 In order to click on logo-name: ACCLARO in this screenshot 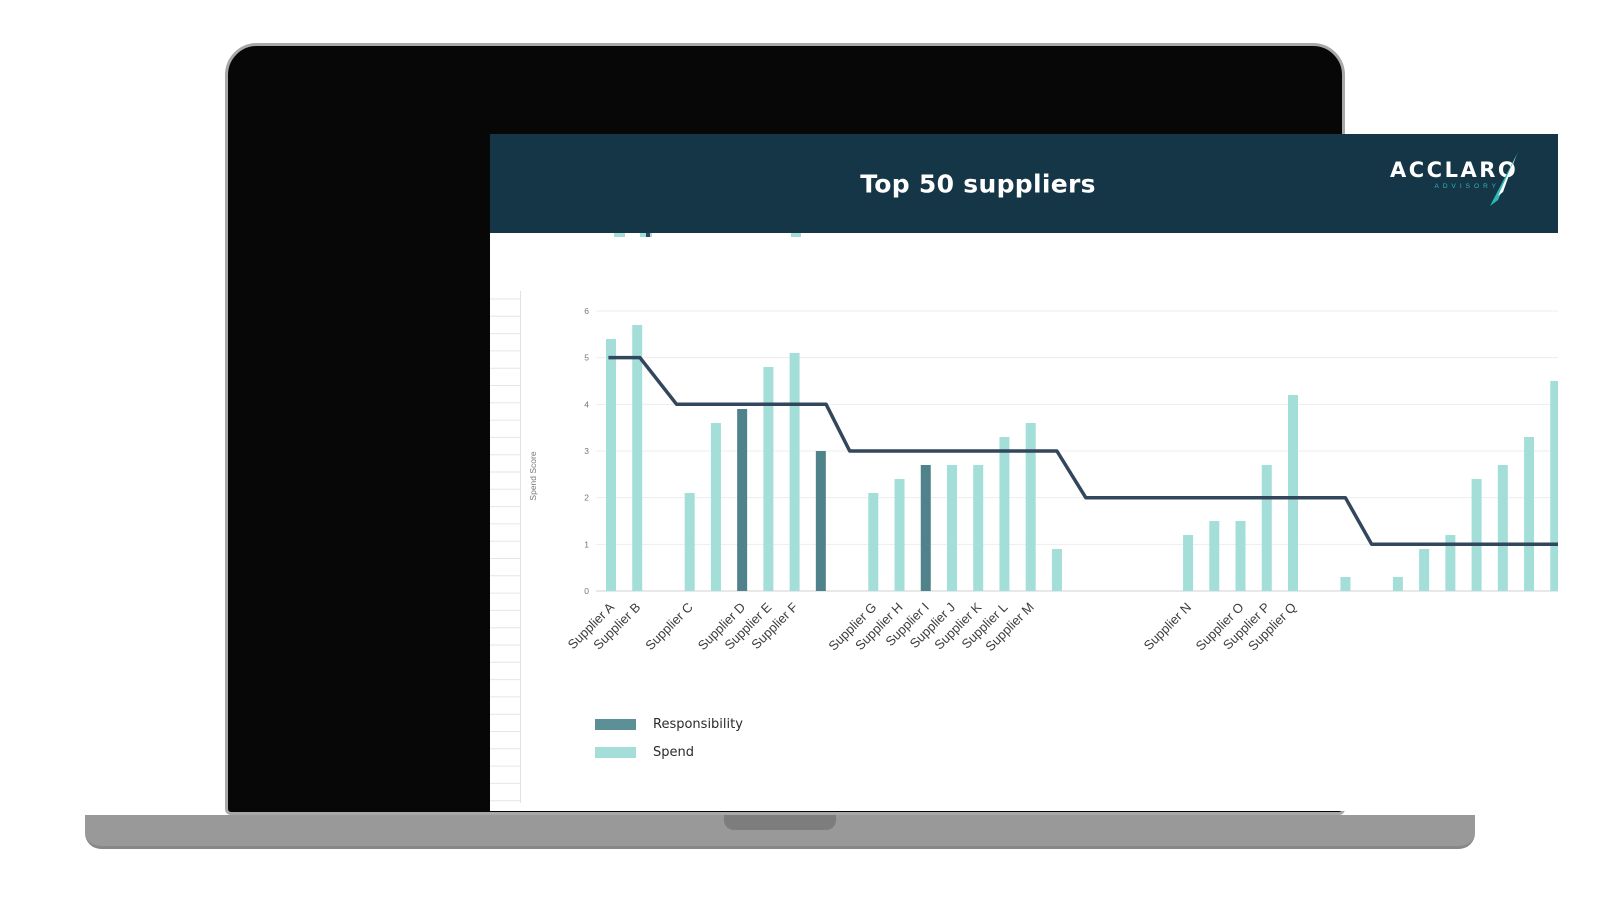, I will do `click(1454, 170)`.